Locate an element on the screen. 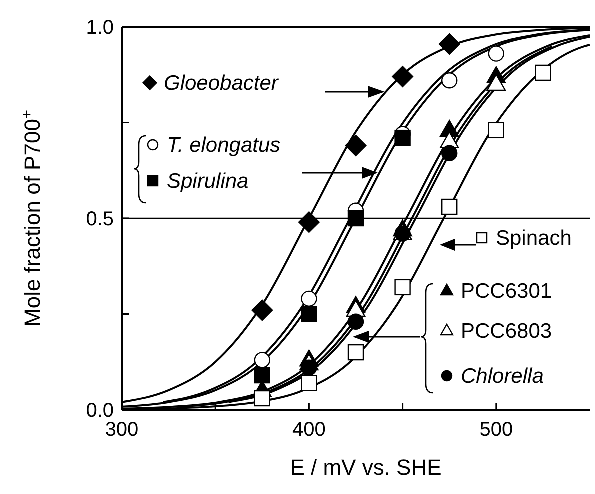  legend-label: T. elongatus is located at coordinates (224, 145).